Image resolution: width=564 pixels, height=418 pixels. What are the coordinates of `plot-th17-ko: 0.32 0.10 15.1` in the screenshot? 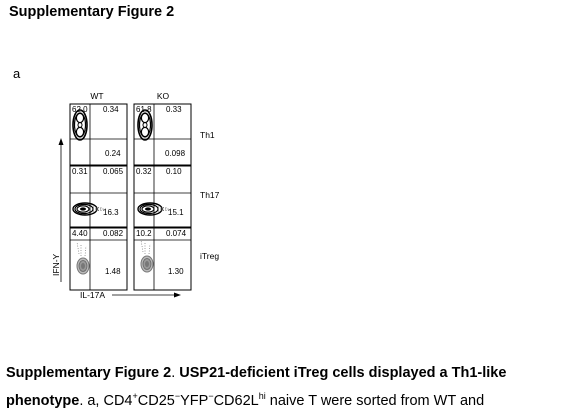 It's located at (162, 196).